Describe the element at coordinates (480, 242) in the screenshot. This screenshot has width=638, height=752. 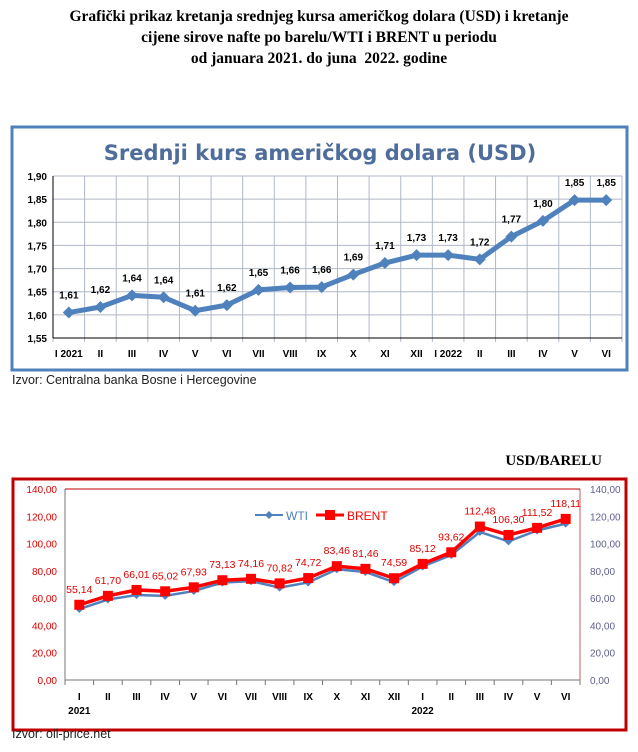
I see `data-label: 1,72` at that location.